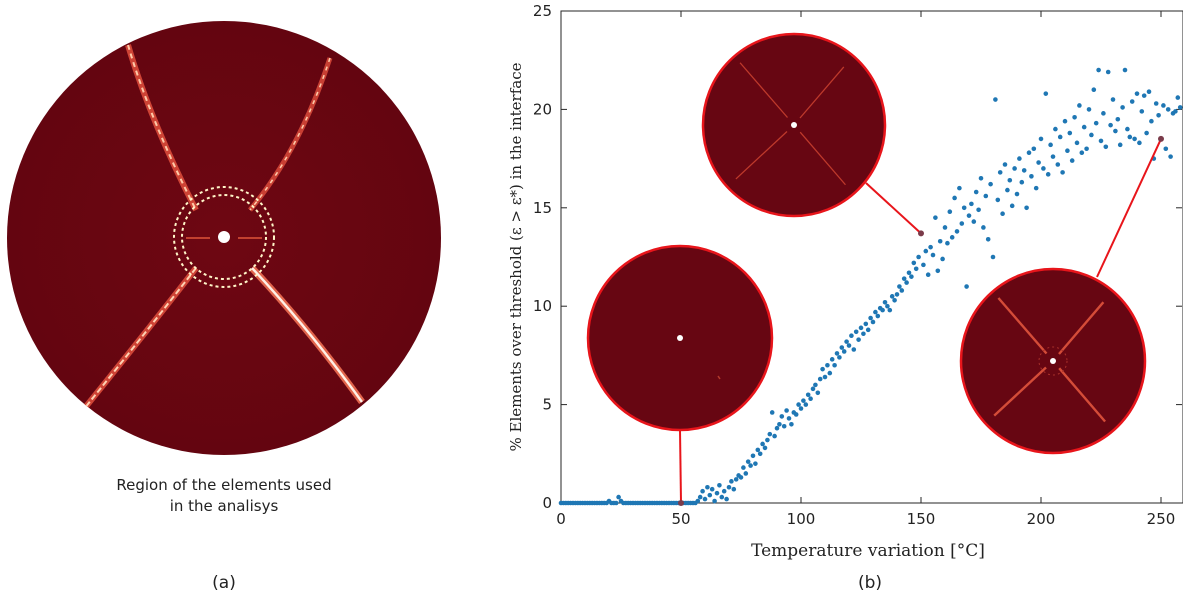 The width and height of the screenshot is (1183, 599). I want to click on y-tick-label: 0, so click(547, 503).